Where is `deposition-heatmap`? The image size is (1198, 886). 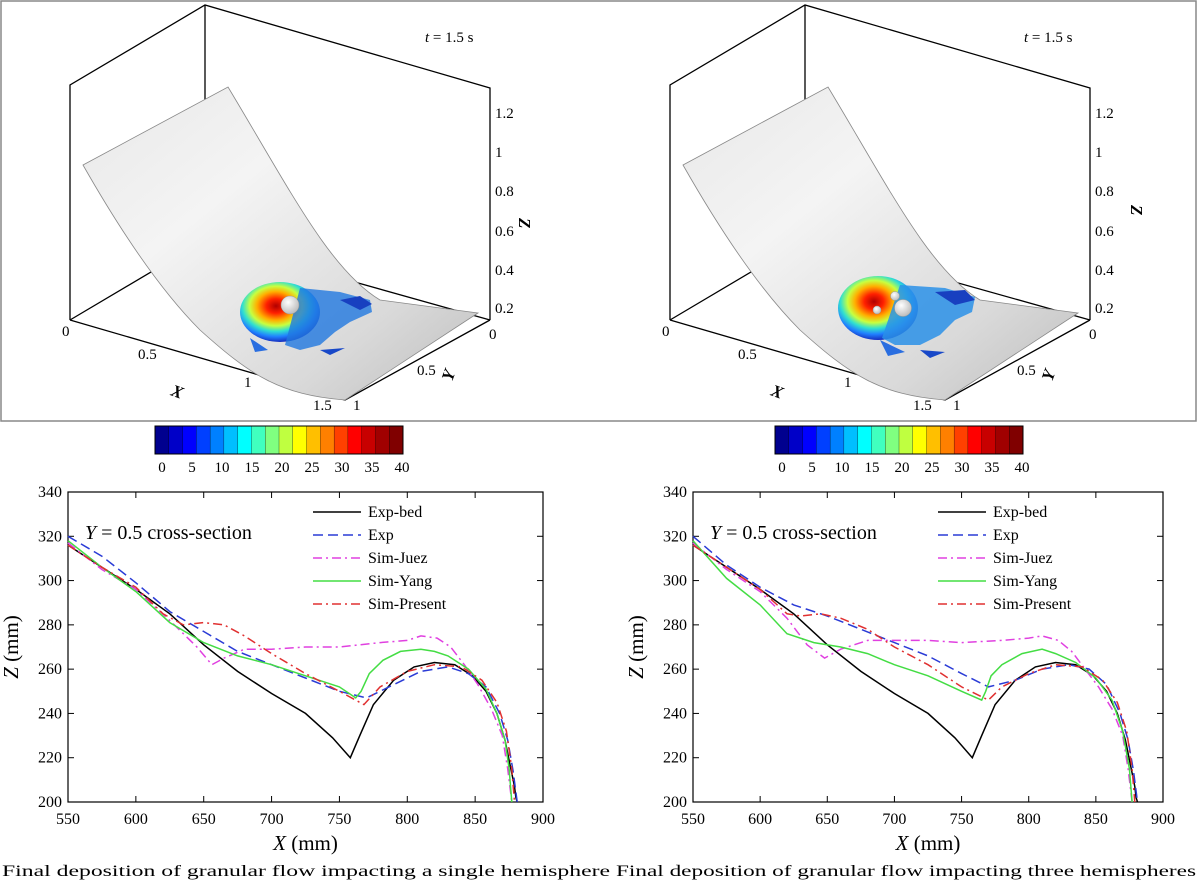
deposition-heatmap is located at coordinates (906, 317).